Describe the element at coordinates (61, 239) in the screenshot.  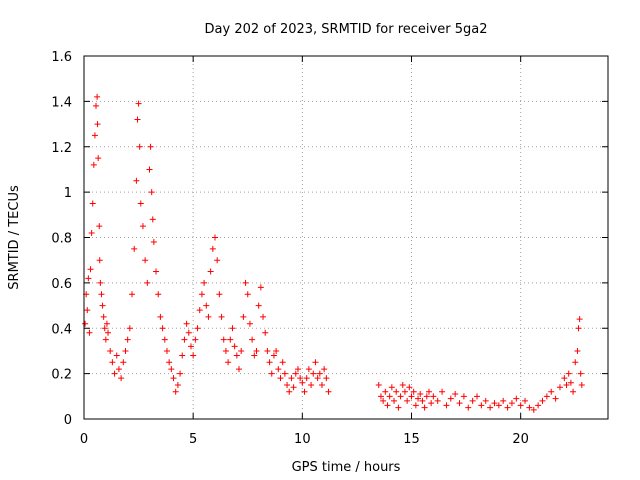
I see `y-tick-label: 0.8` at that location.